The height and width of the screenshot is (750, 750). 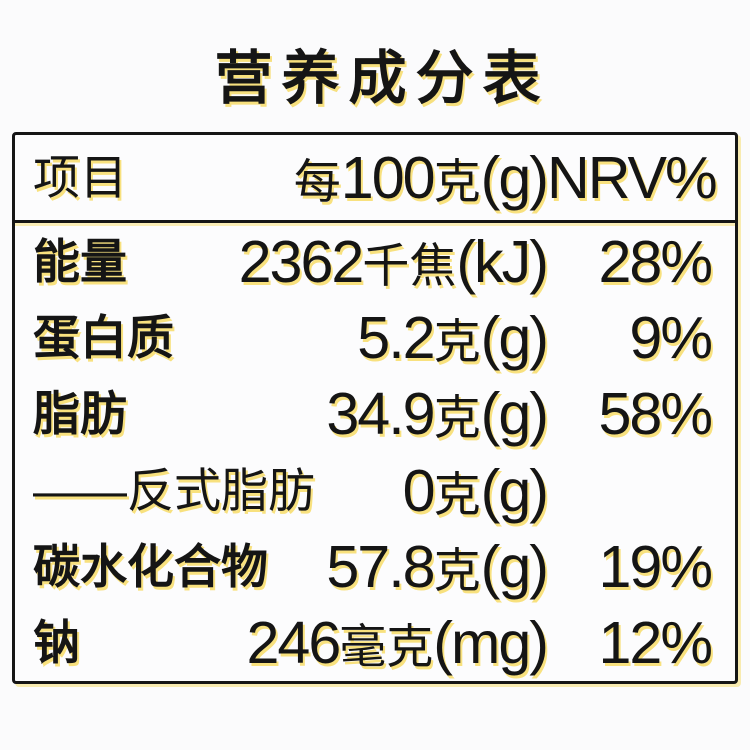 I want to click on header-item-label: 项目, so click(x=80, y=177).